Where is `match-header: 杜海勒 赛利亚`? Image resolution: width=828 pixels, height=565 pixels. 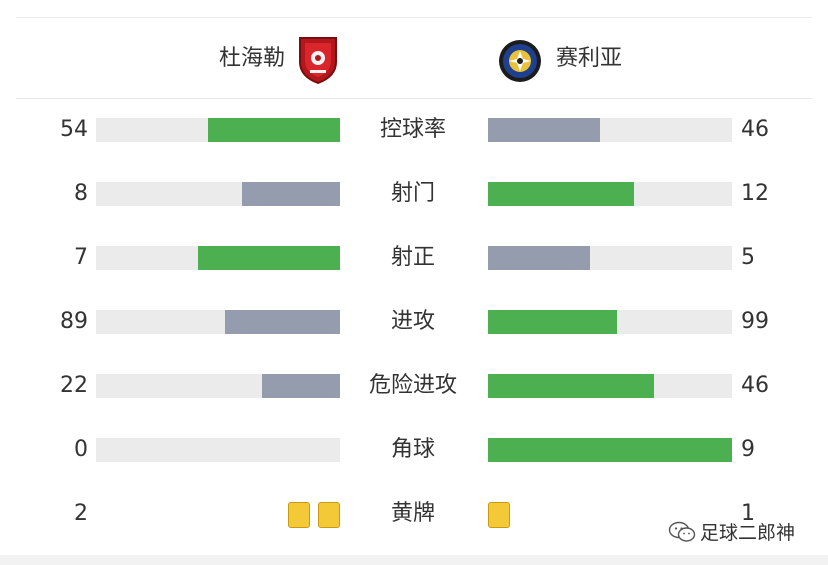
match-header: 杜海勒 赛利亚 is located at coordinates (414, 60).